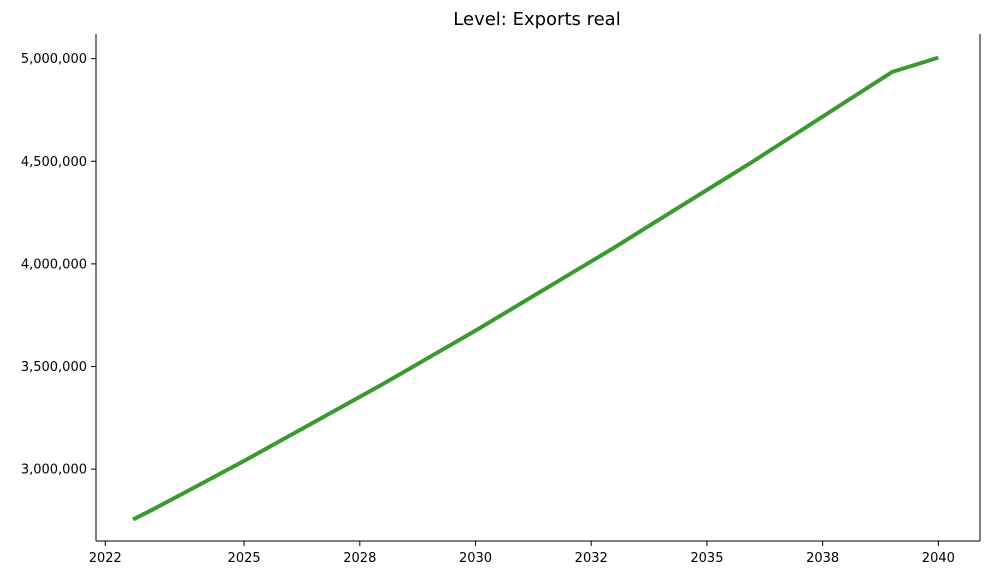 The height and width of the screenshot is (579, 989). What do you see at coordinates (54, 470) in the screenshot?
I see `y-tick-label: 3,000,000` at bounding box center [54, 470].